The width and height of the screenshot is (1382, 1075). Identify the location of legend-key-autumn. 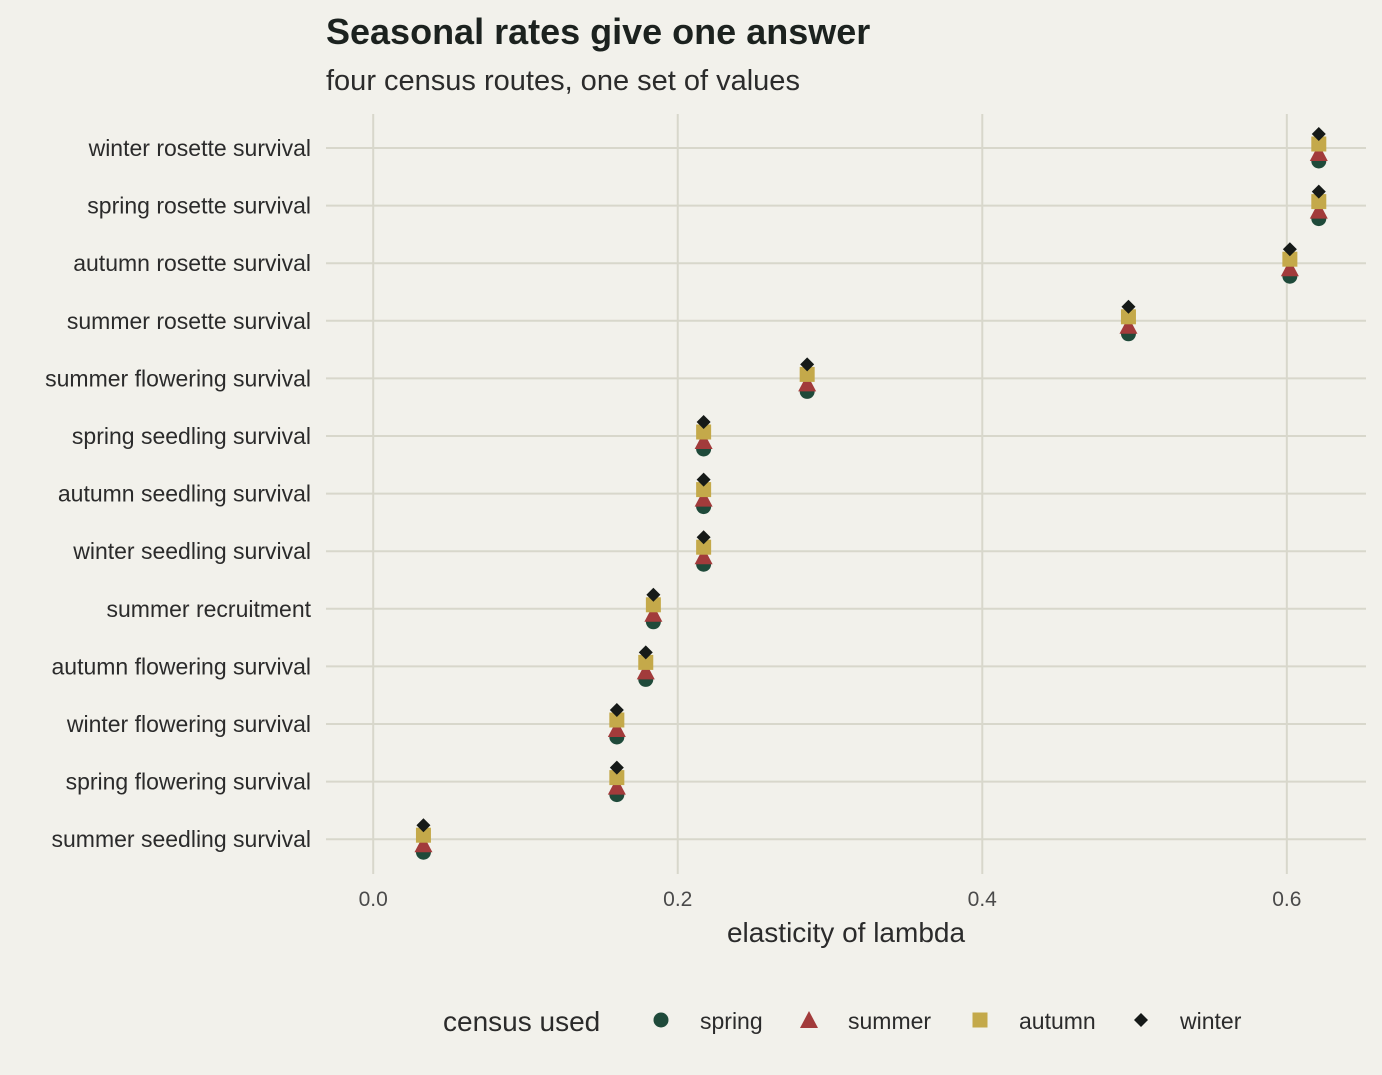
(980, 1020).